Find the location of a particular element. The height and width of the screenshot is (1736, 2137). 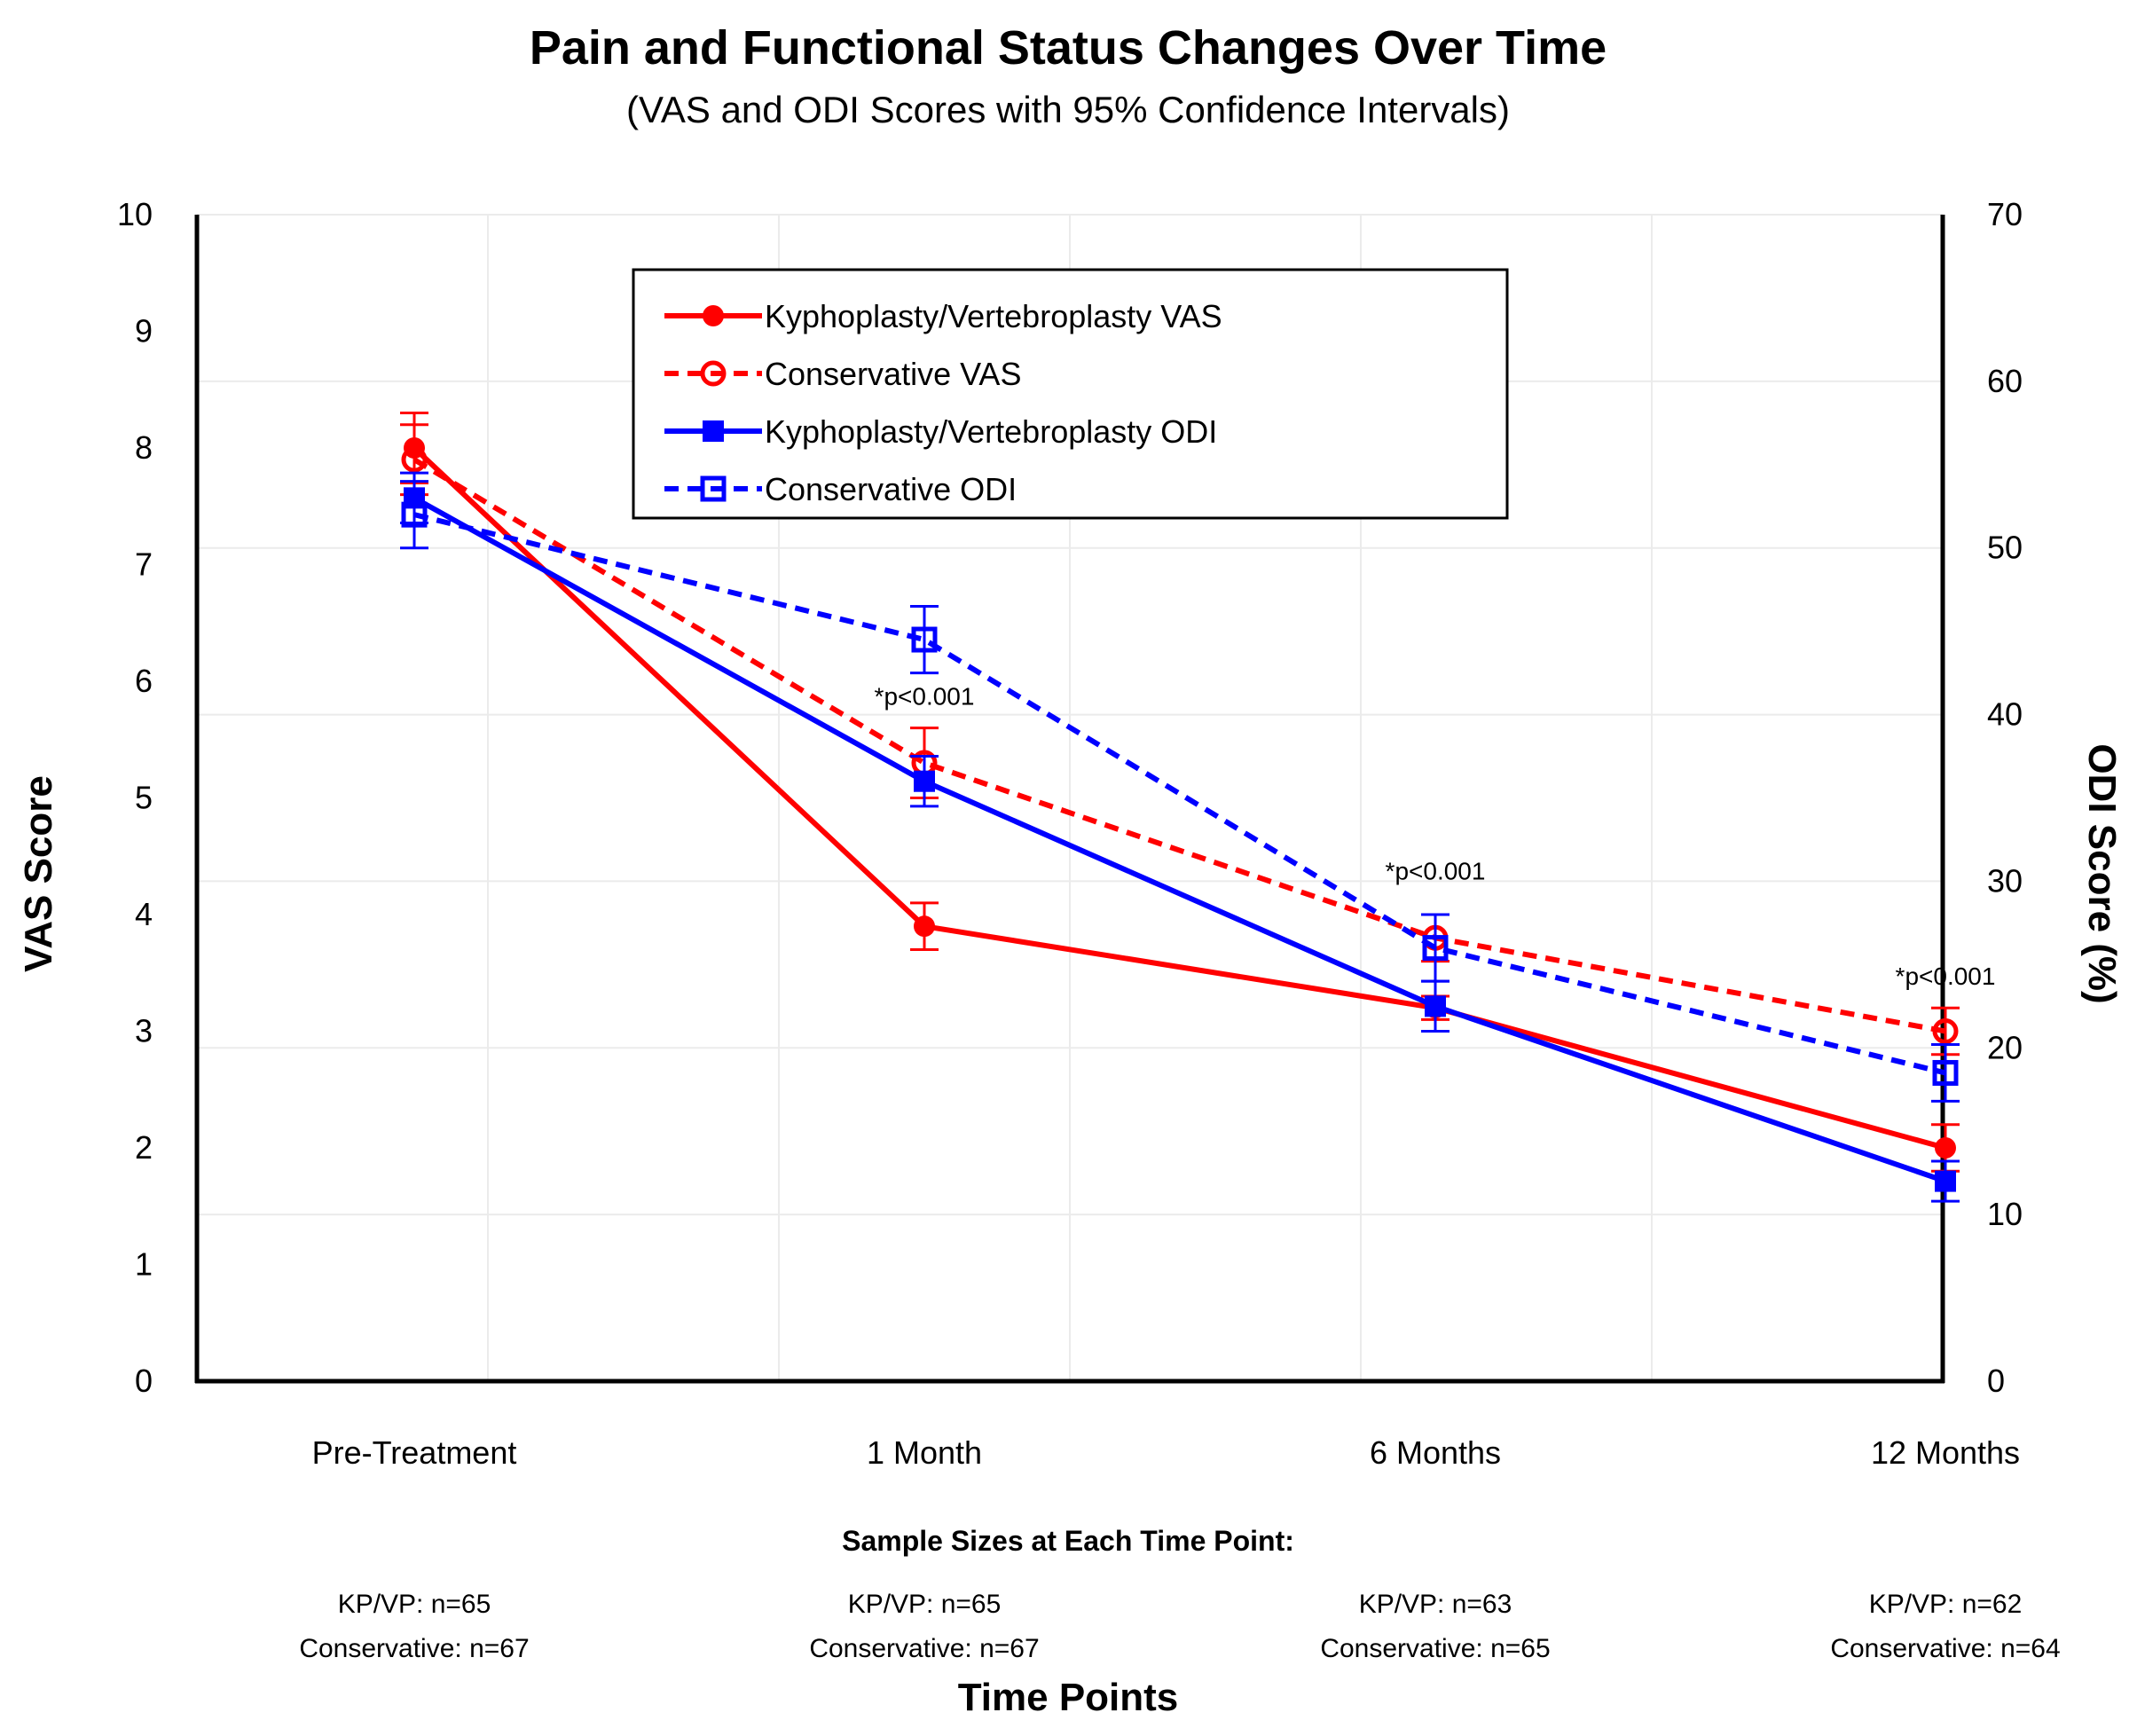

x-tick-label-1: 1 Month is located at coordinates (924, 1452).